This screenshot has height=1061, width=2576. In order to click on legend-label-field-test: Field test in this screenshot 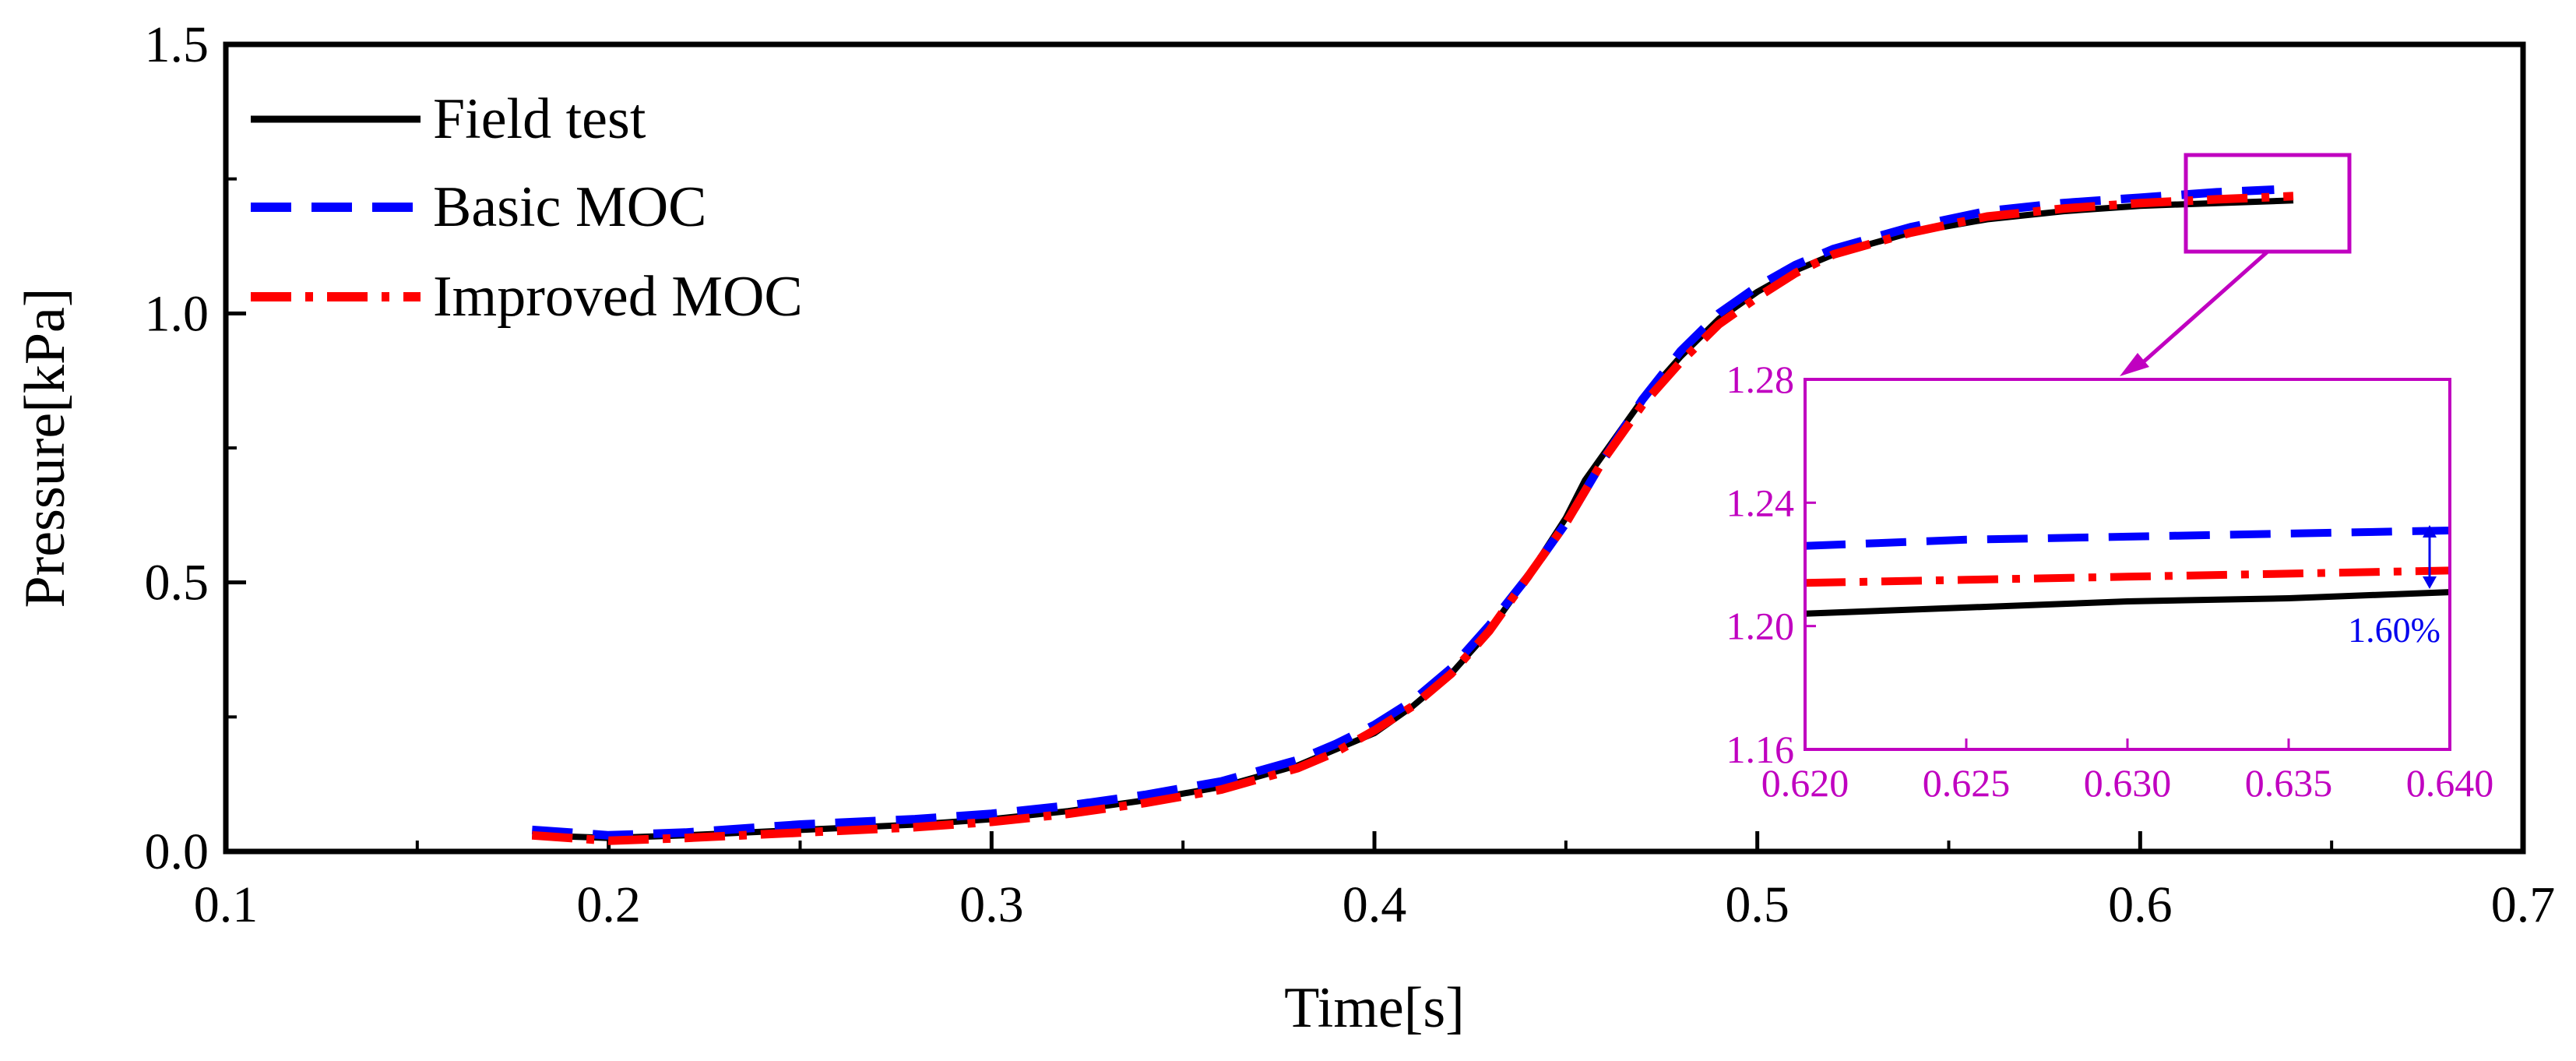, I will do `click(539, 119)`.